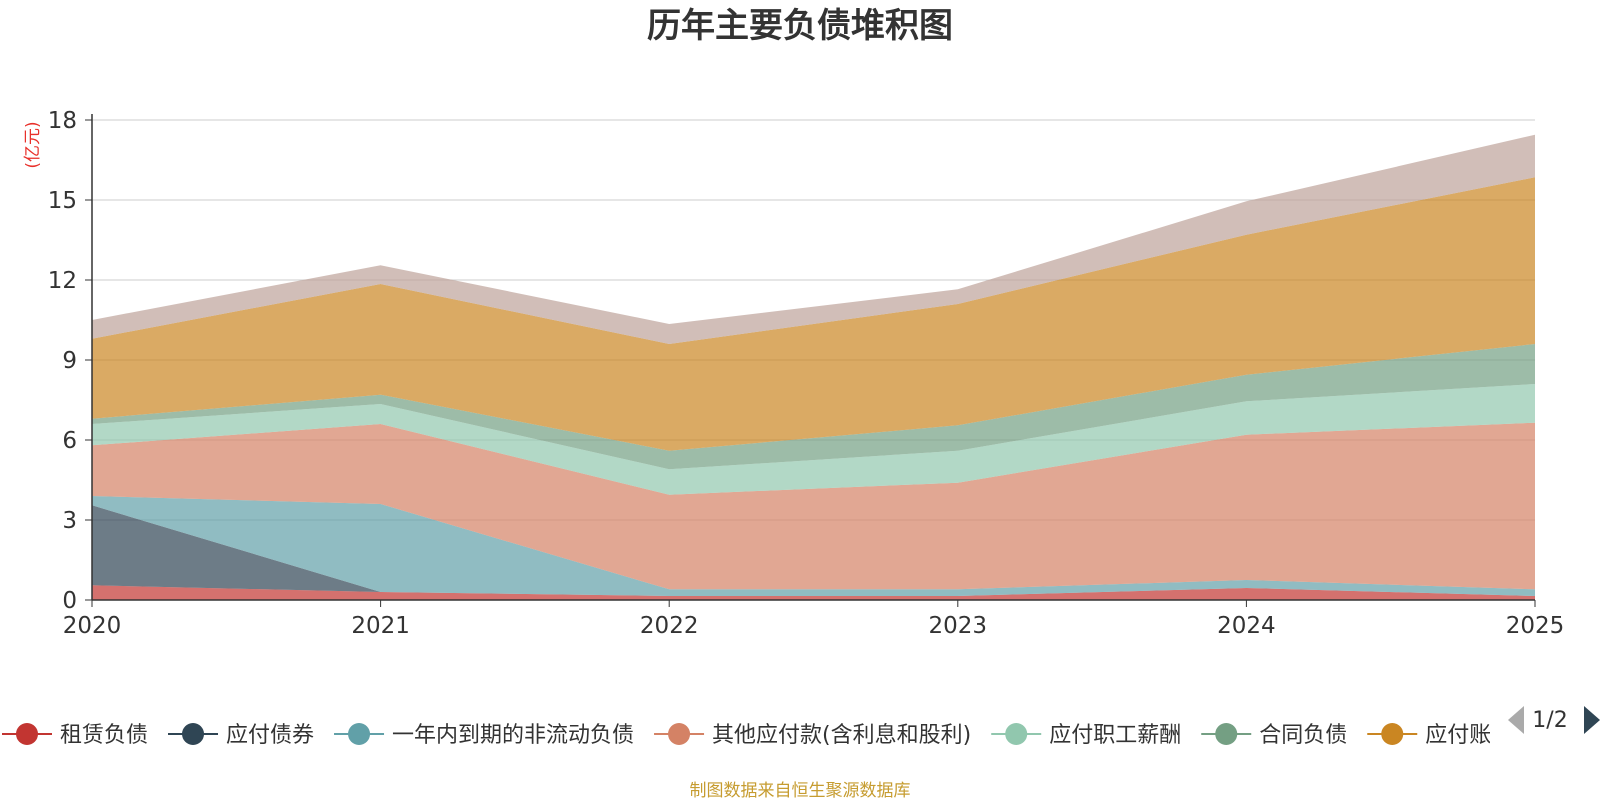  What do you see at coordinates (92, 626) in the screenshot?
I see `x-tick-label: 2020` at bounding box center [92, 626].